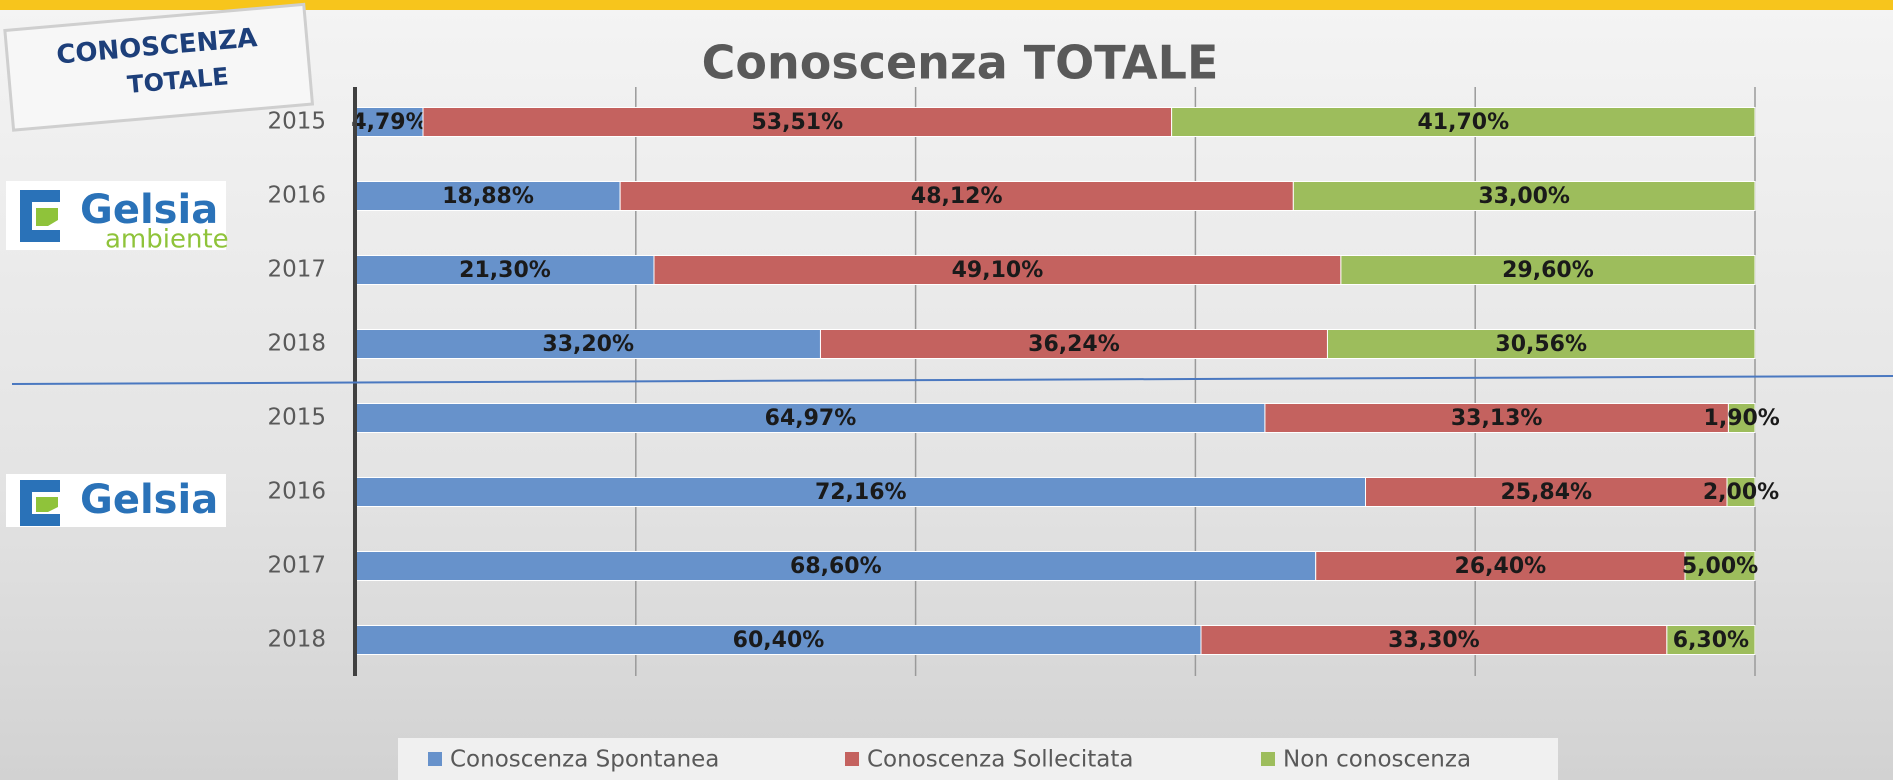 Image resolution: width=1893 pixels, height=784 pixels. What do you see at coordinates (946, 5) in the screenshot?
I see `top-band` at bounding box center [946, 5].